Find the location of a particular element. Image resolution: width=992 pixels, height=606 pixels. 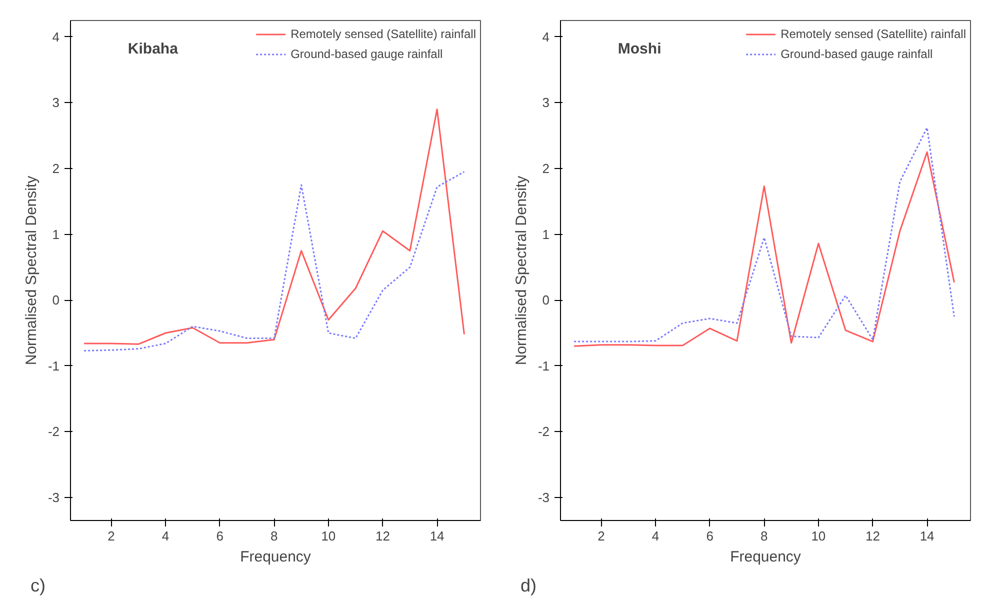

text: Moshi is located at coordinates (640, 49).